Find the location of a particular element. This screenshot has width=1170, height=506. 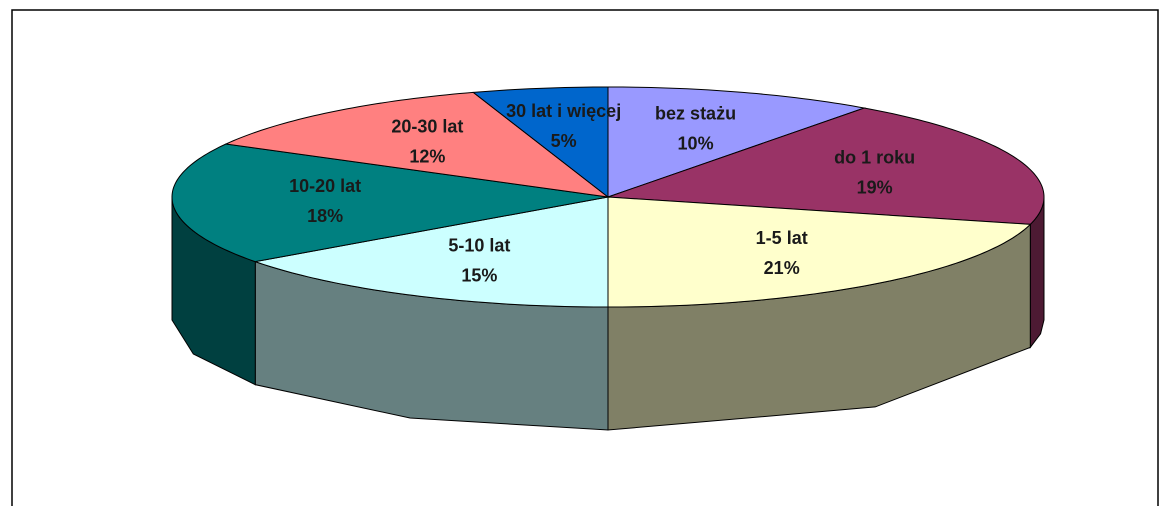

slice-value-label: 21% is located at coordinates (782, 268).